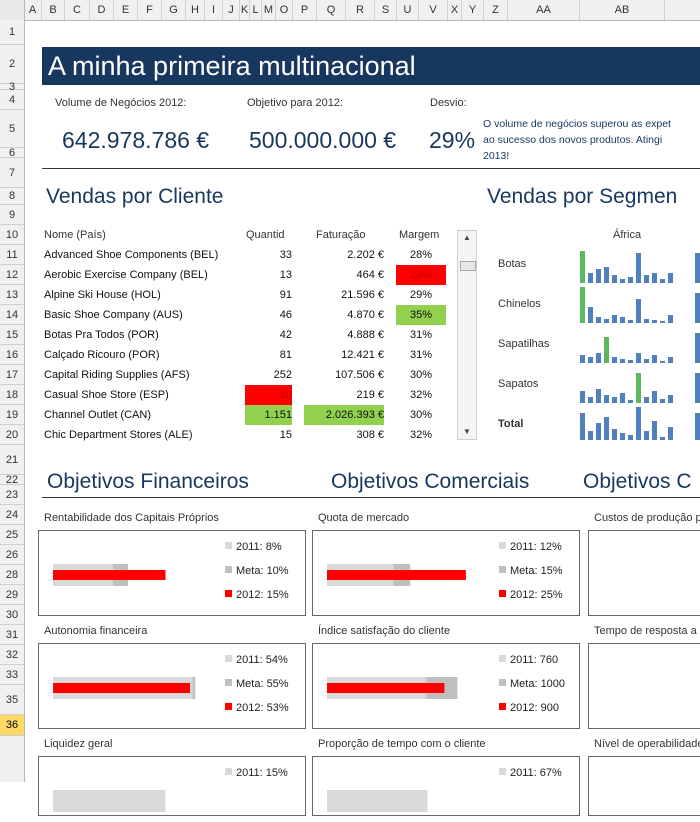  What do you see at coordinates (370, 435) in the screenshot?
I see `client-revenue-cell: 308 €` at bounding box center [370, 435].